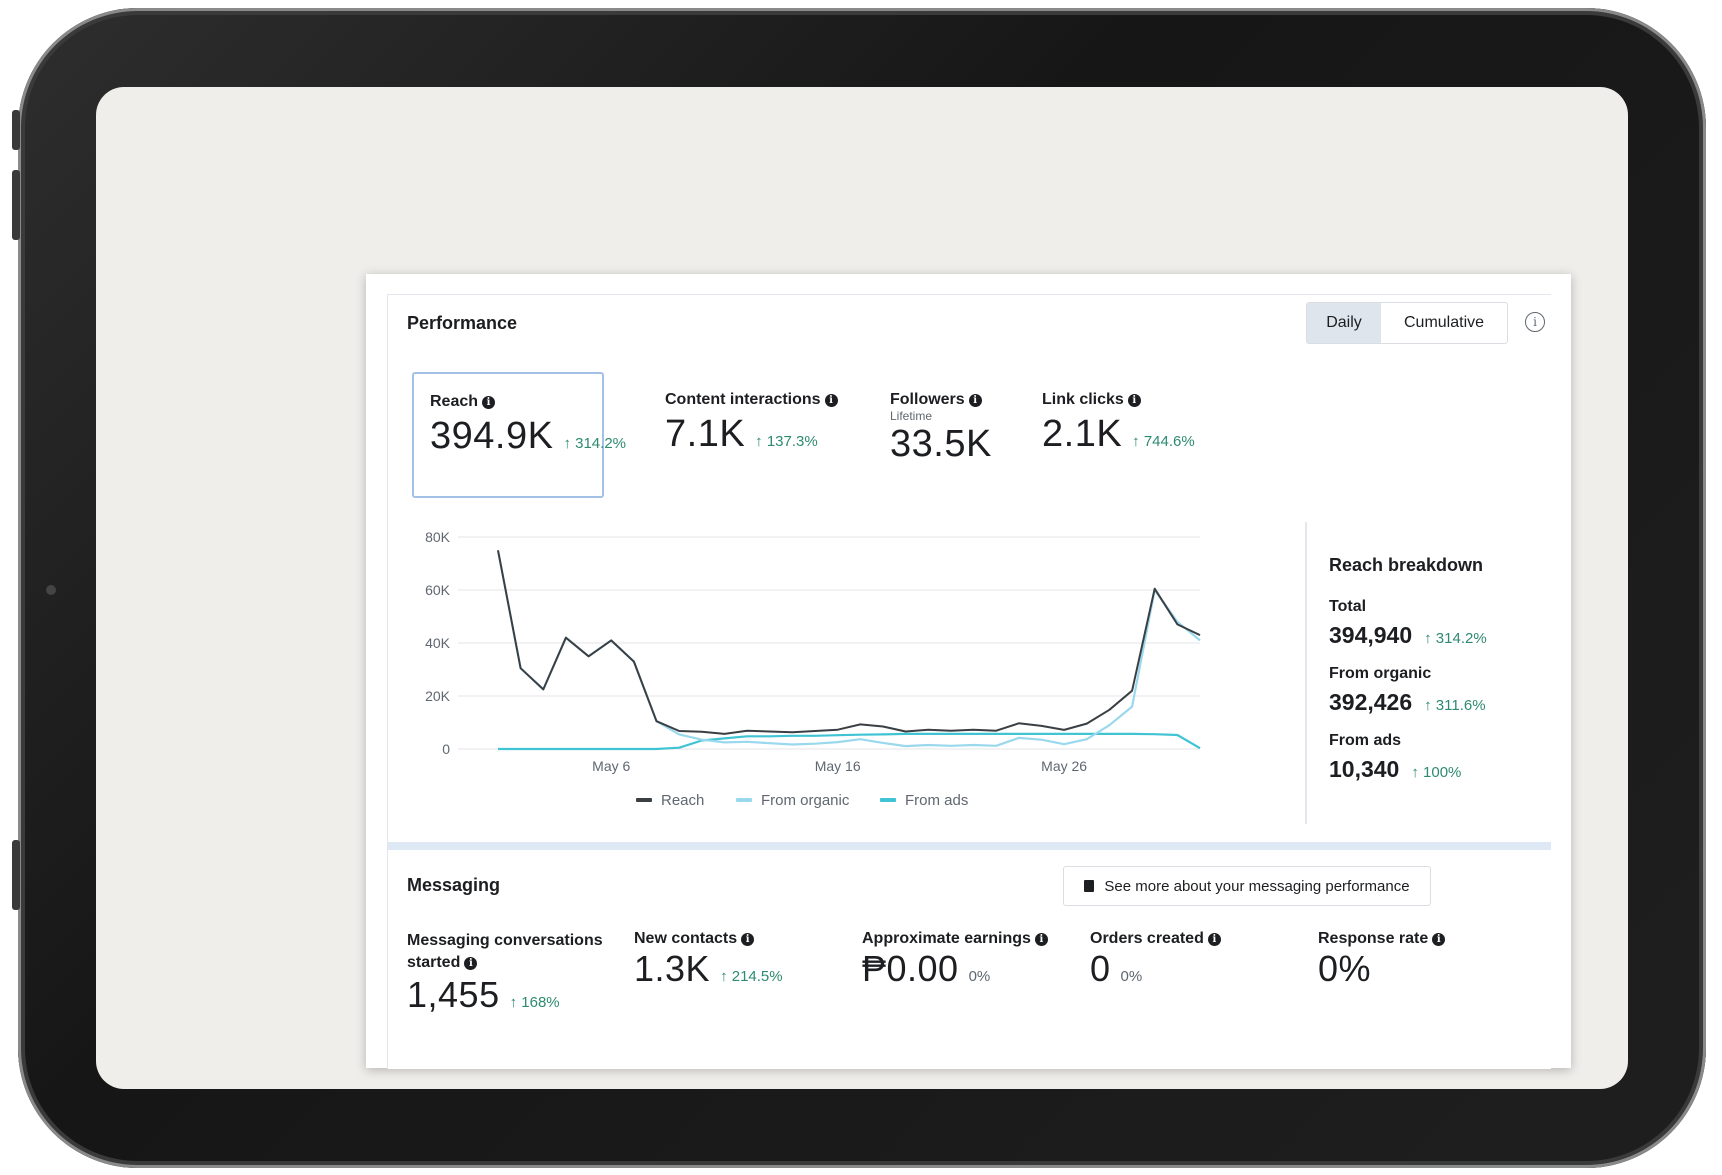 The image size is (1722, 1175). What do you see at coordinates (751, 976) in the screenshot?
I see `metric-delta: ↑ 214.5%` at bounding box center [751, 976].